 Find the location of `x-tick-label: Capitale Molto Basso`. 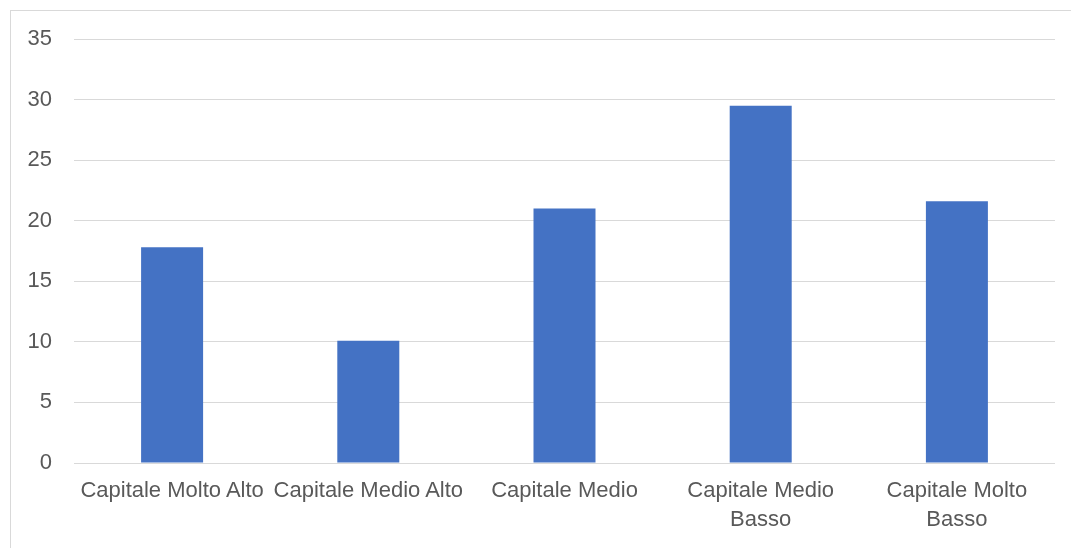

x-tick-label: Capitale Molto Basso is located at coordinates (957, 504).